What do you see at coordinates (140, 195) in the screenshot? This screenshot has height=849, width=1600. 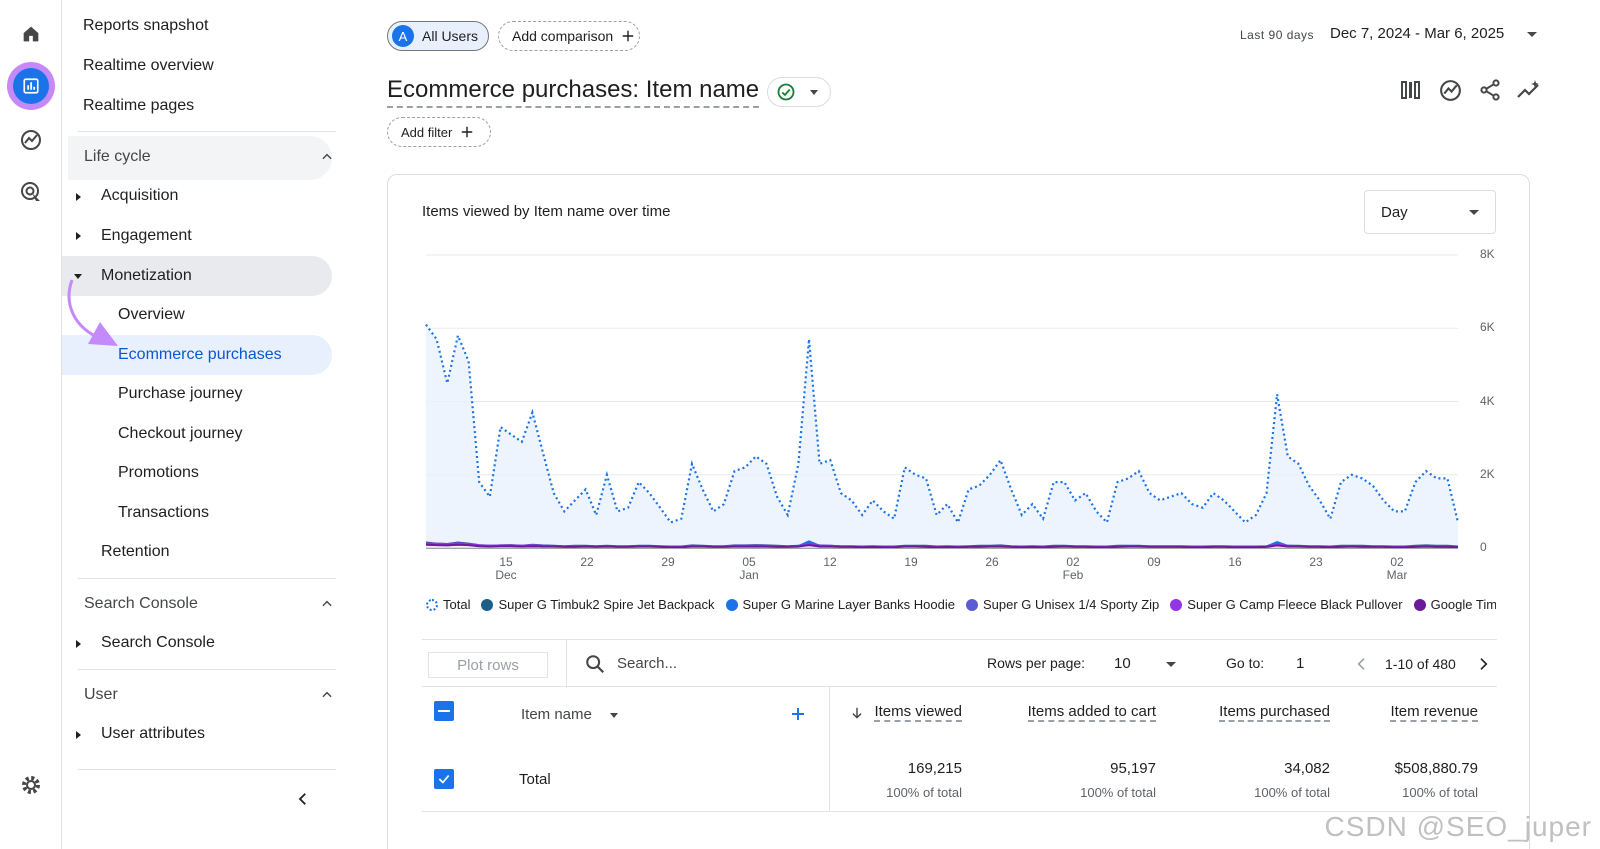 I see `nav-acquisition: Acquisition` at bounding box center [140, 195].